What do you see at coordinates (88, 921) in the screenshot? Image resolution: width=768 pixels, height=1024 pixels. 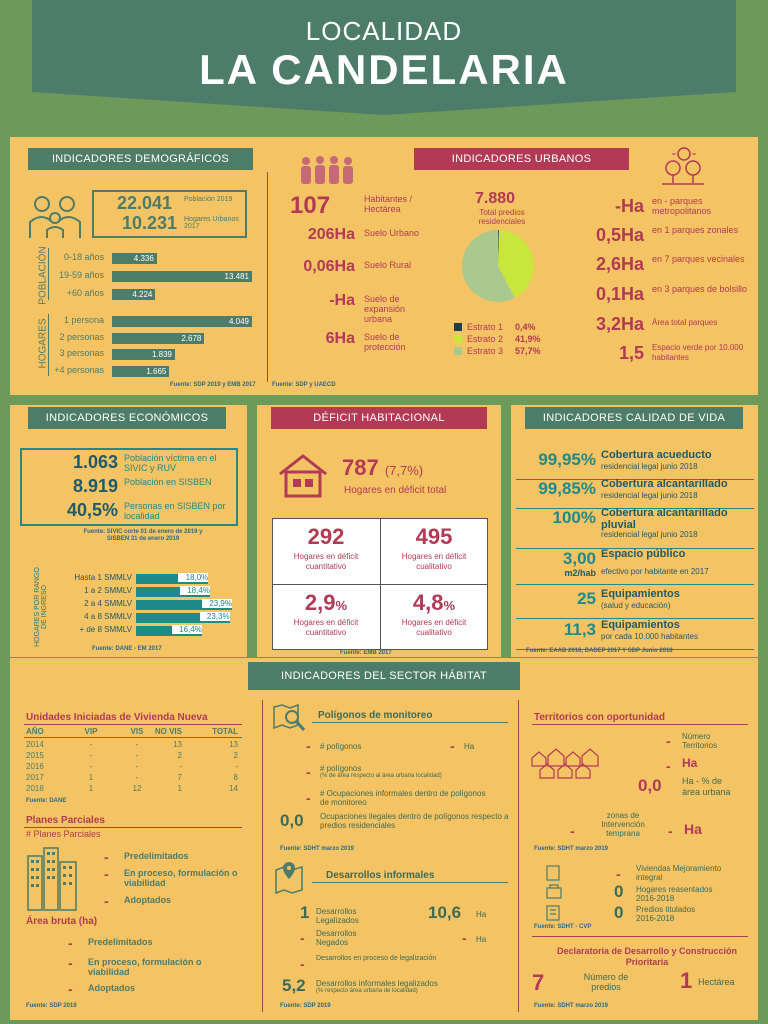 I see `area-title-unit: (ha)` at bounding box center [88, 921].